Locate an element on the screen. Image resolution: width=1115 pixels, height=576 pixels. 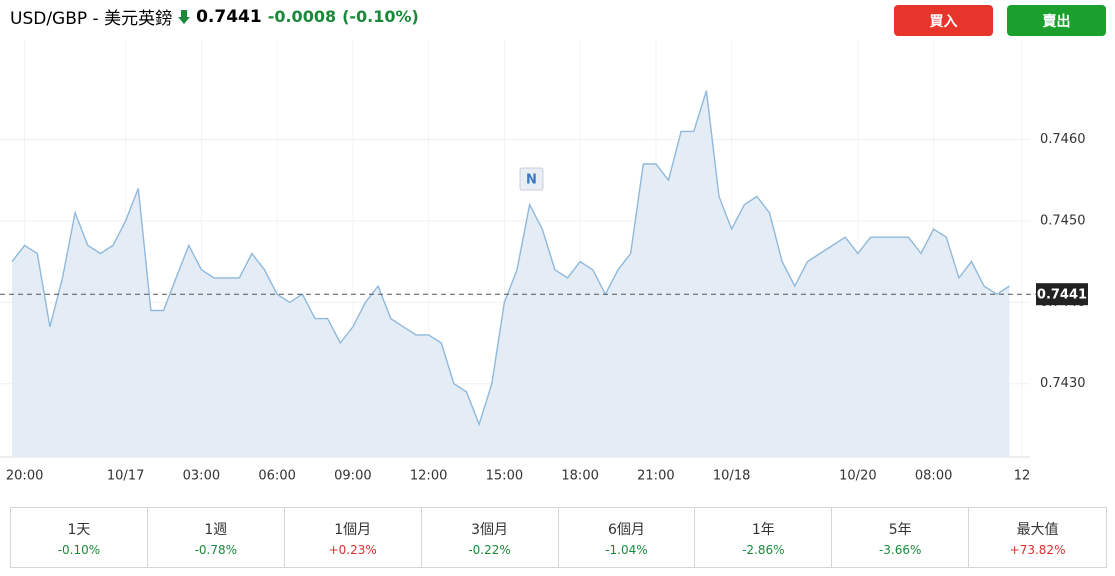
period-label: 5年 is located at coordinates (900, 529).